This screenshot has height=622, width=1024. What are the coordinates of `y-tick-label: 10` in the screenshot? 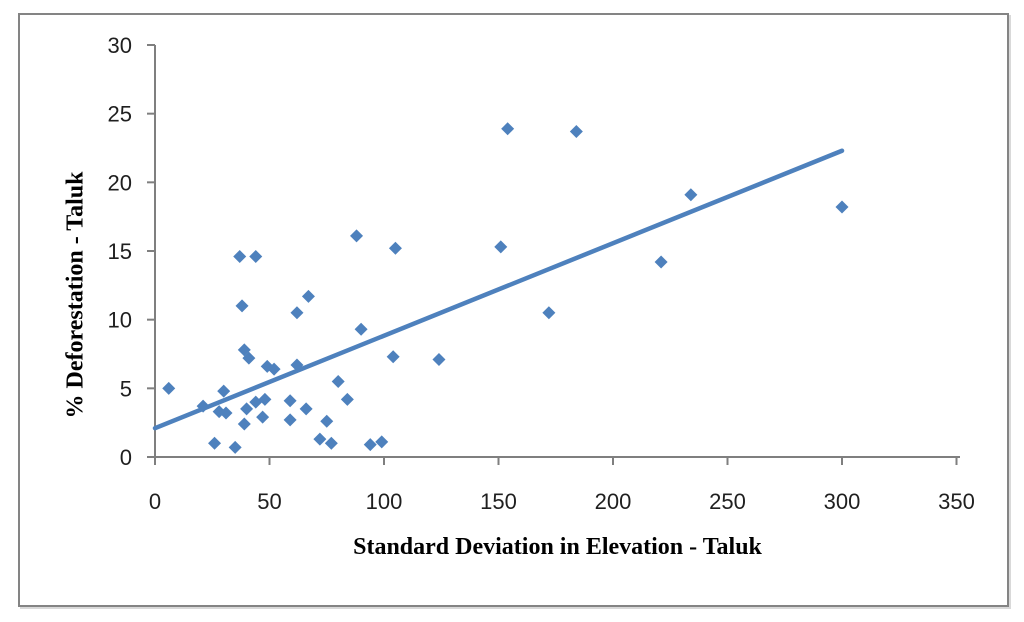 It's located at (120, 320).